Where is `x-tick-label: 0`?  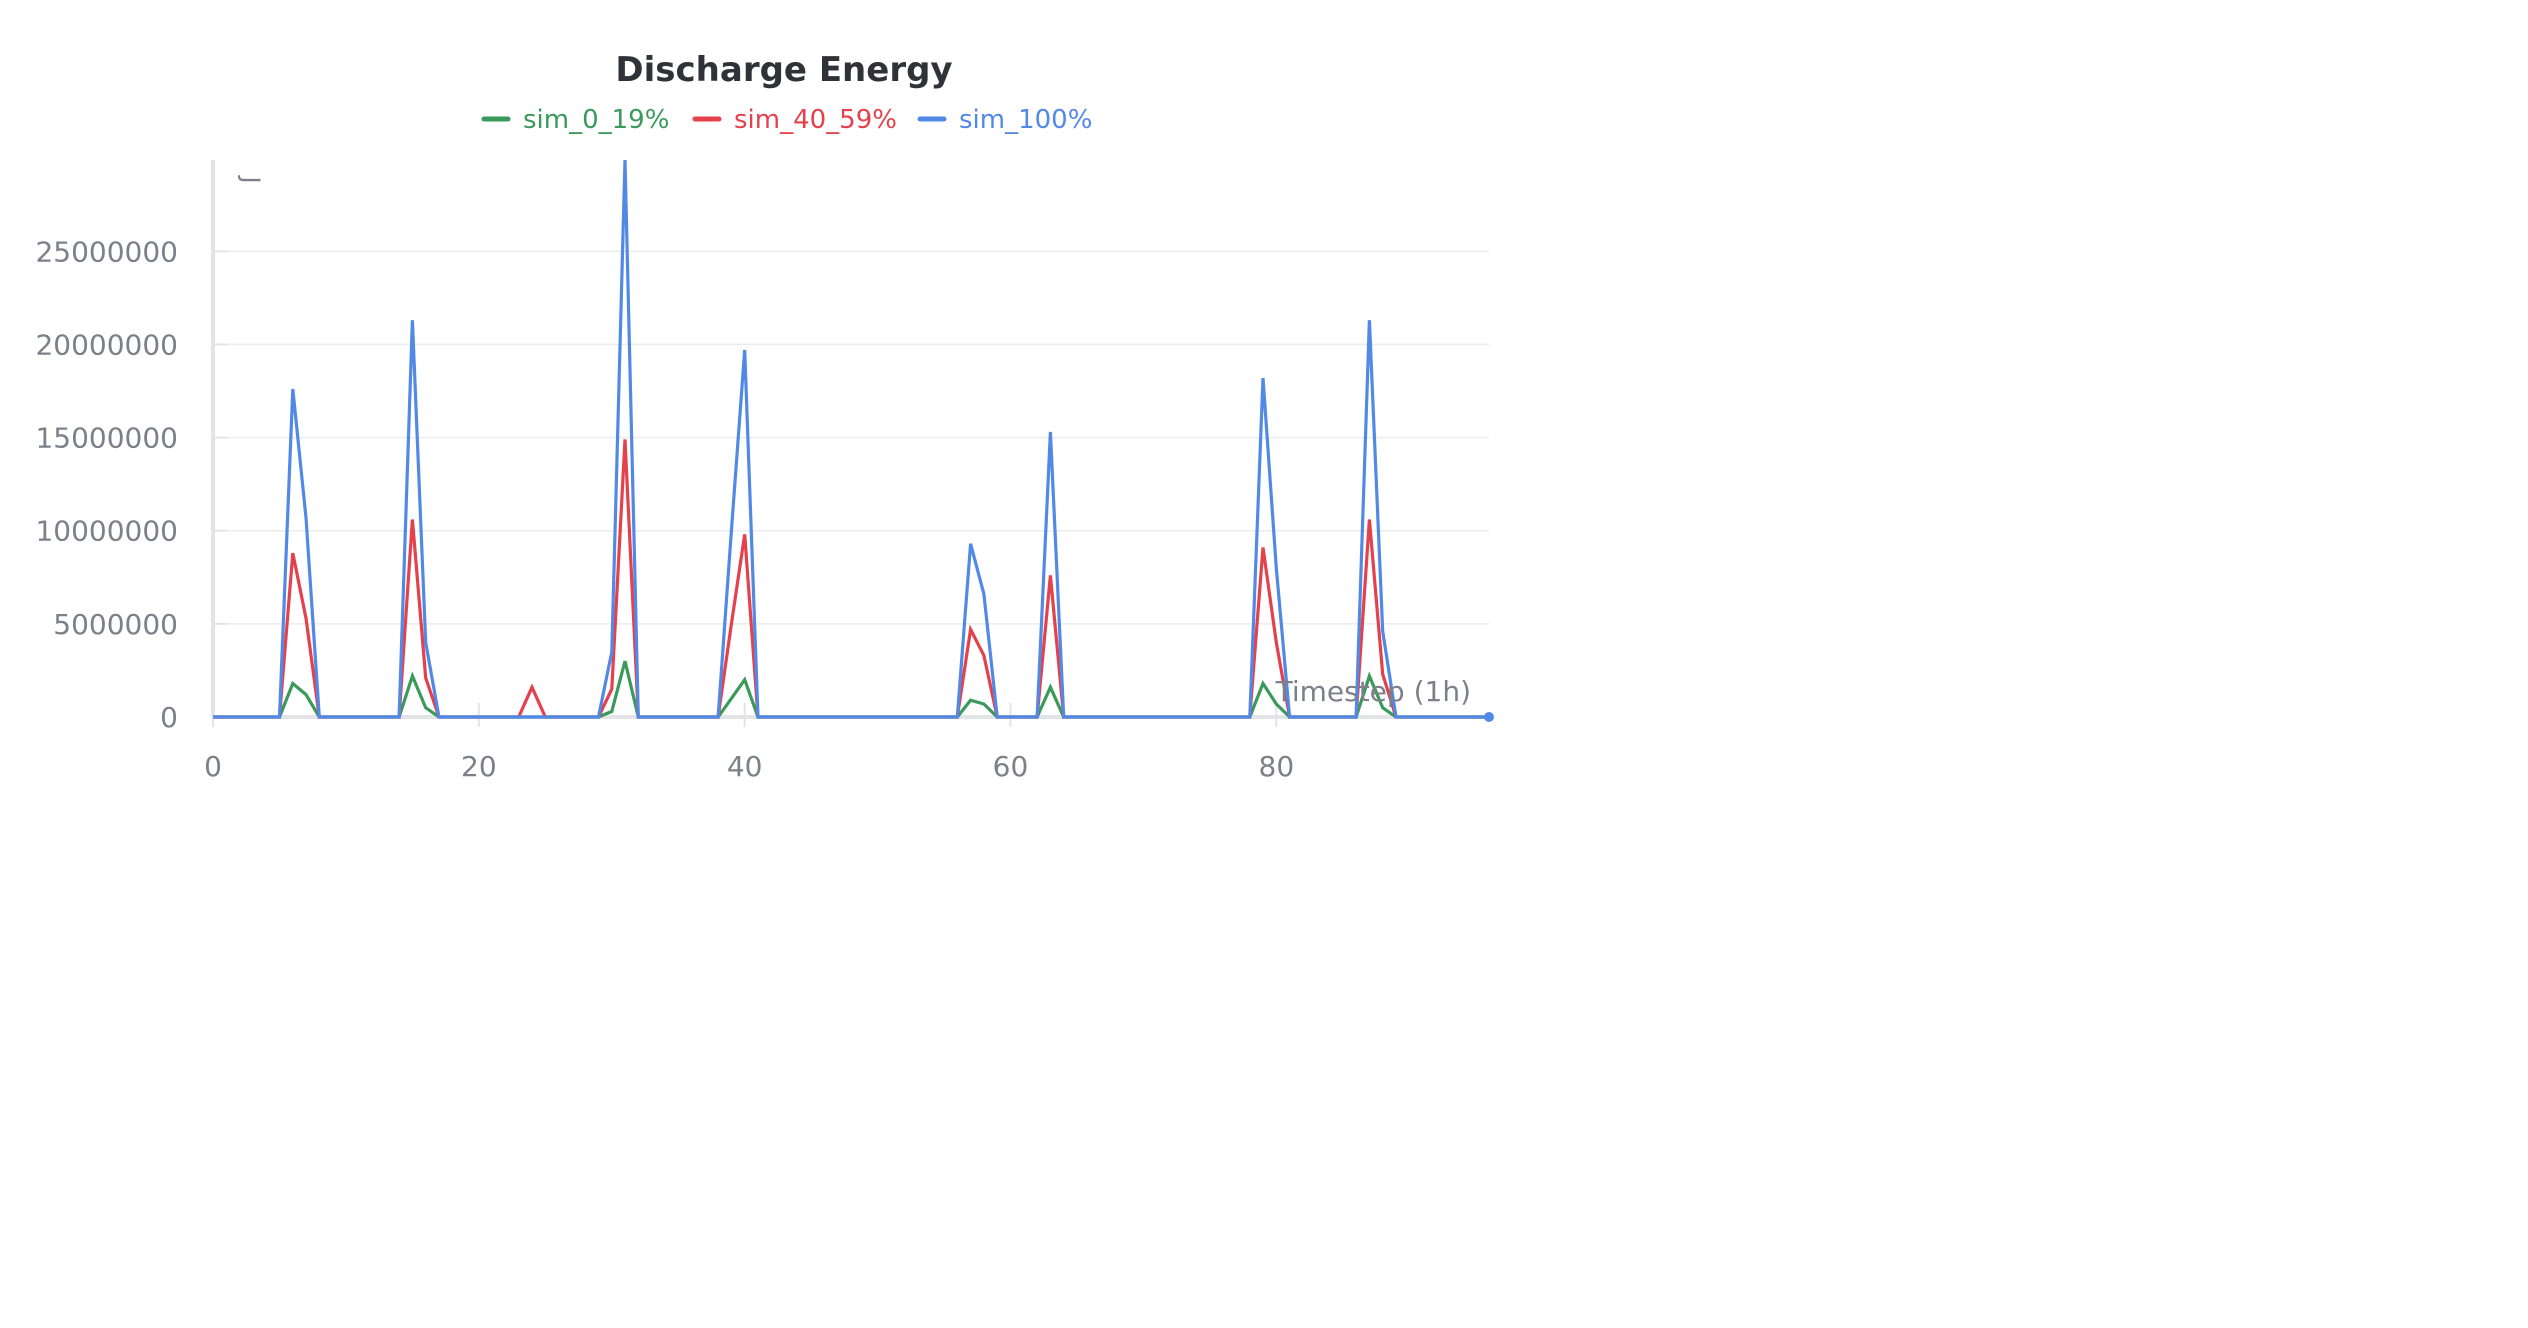 x-tick-label: 0 is located at coordinates (213, 766).